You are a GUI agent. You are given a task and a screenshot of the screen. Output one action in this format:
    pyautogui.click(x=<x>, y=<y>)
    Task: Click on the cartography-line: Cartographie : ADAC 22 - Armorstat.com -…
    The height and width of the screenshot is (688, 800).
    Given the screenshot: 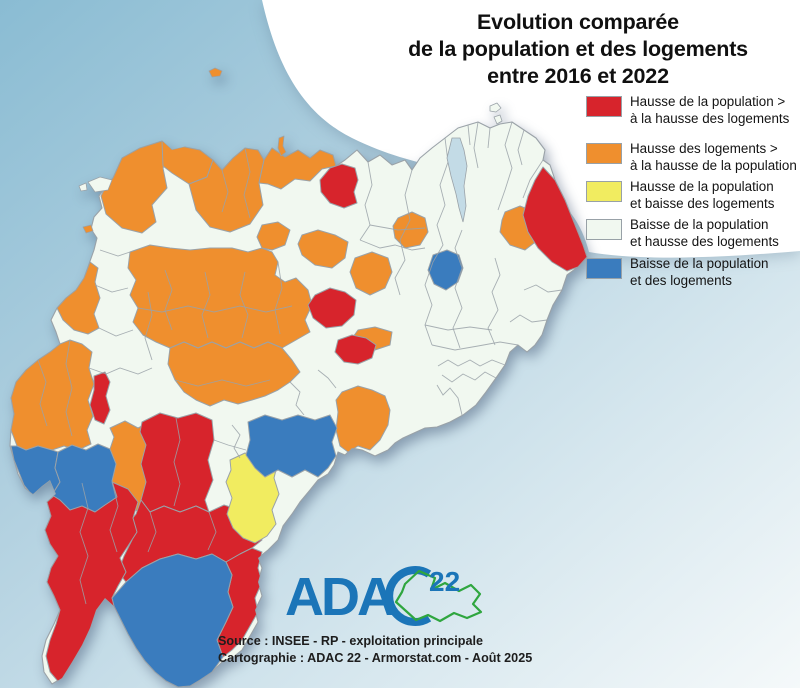 What is the action you would take?
    pyautogui.click(x=375, y=658)
    